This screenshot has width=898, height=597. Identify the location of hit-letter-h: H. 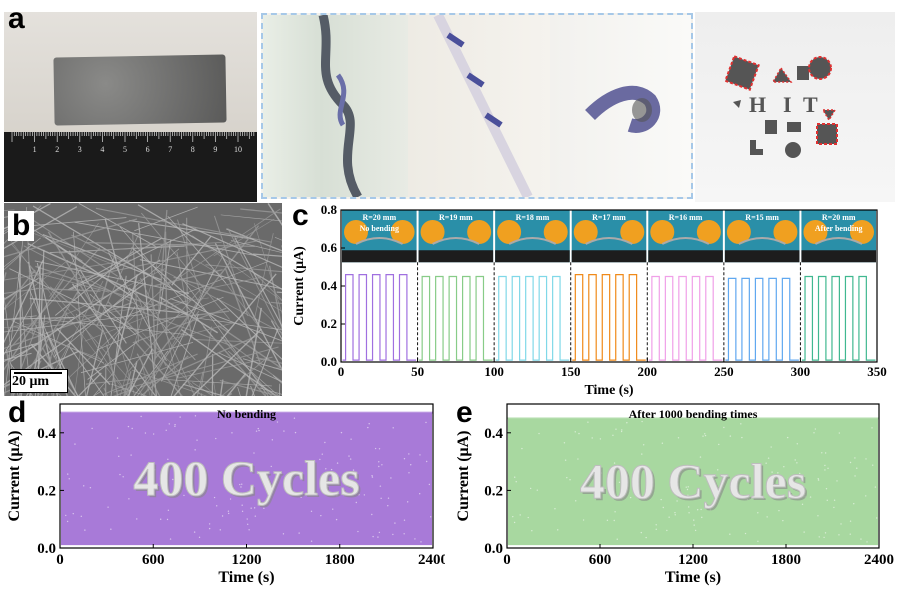
(757, 104).